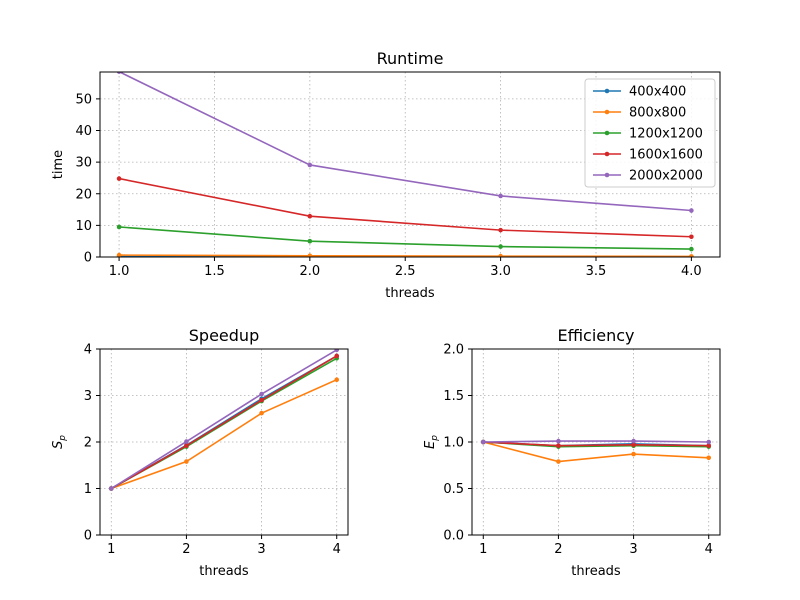 The height and width of the screenshot is (600, 800). What do you see at coordinates (657, 92) in the screenshot?
I see `legend-label: 400x400` at bounding box center [657, 92].